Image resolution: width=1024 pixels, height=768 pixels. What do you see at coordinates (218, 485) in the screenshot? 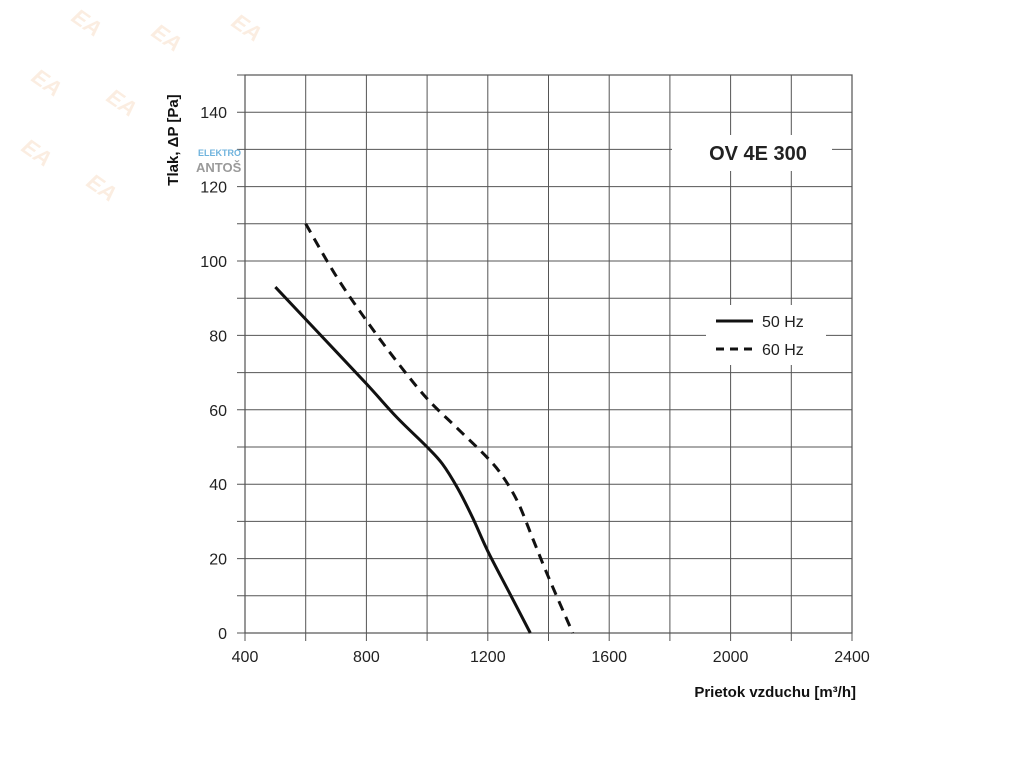
I see `y-tick-label: 40` at bounding box center [218, 485].